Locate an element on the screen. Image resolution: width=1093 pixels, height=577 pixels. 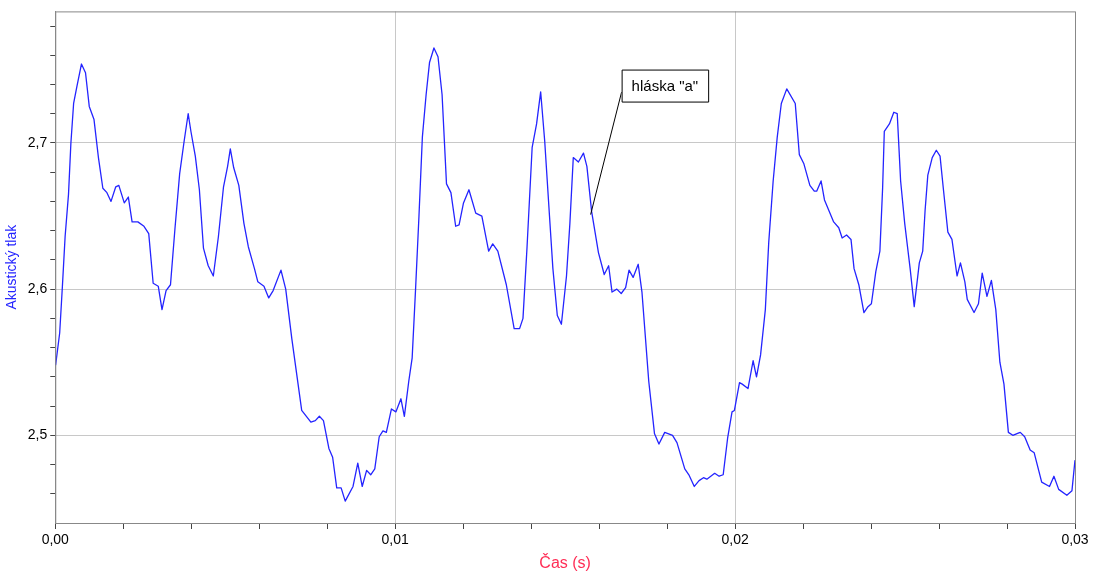
y-tick-label: 2,5 is located at coordinates (37, 434).